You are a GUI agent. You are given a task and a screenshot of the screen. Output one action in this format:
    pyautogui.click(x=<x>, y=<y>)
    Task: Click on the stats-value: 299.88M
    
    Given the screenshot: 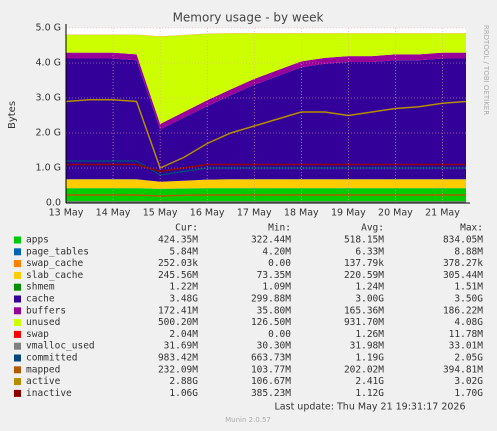 What is the action you would take?
    pyautogui.click(x=271, y=299)
    